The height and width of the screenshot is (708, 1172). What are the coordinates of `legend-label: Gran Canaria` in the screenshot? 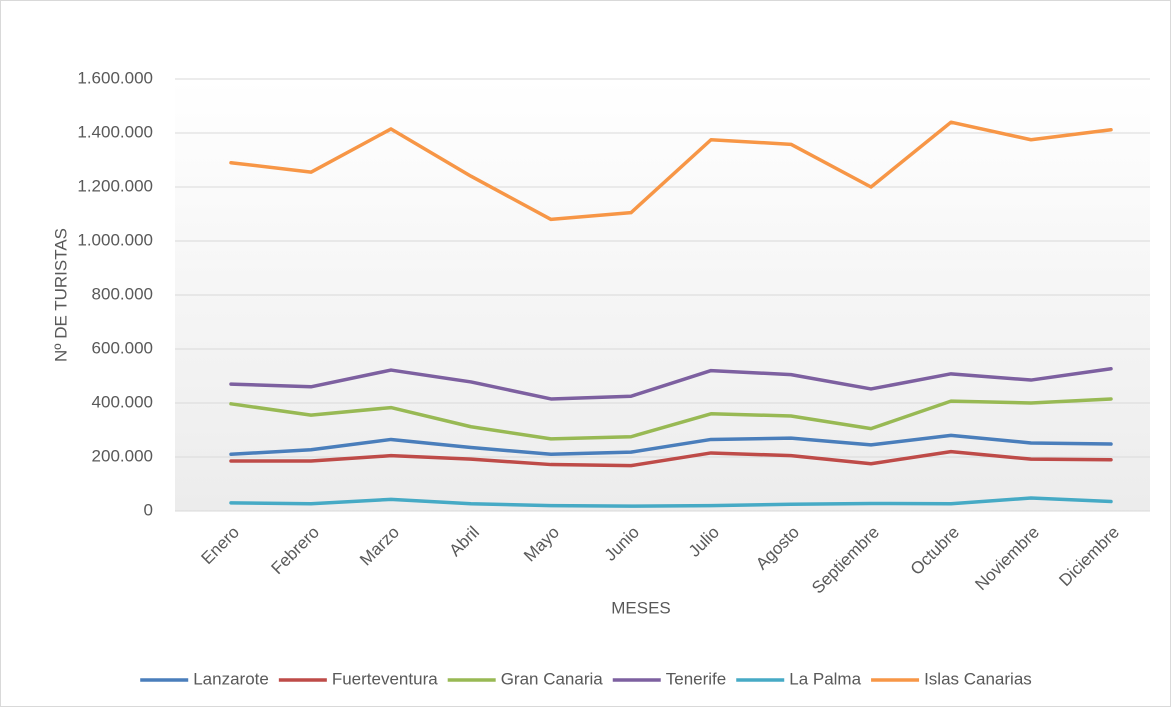 It's located at (552, 678).